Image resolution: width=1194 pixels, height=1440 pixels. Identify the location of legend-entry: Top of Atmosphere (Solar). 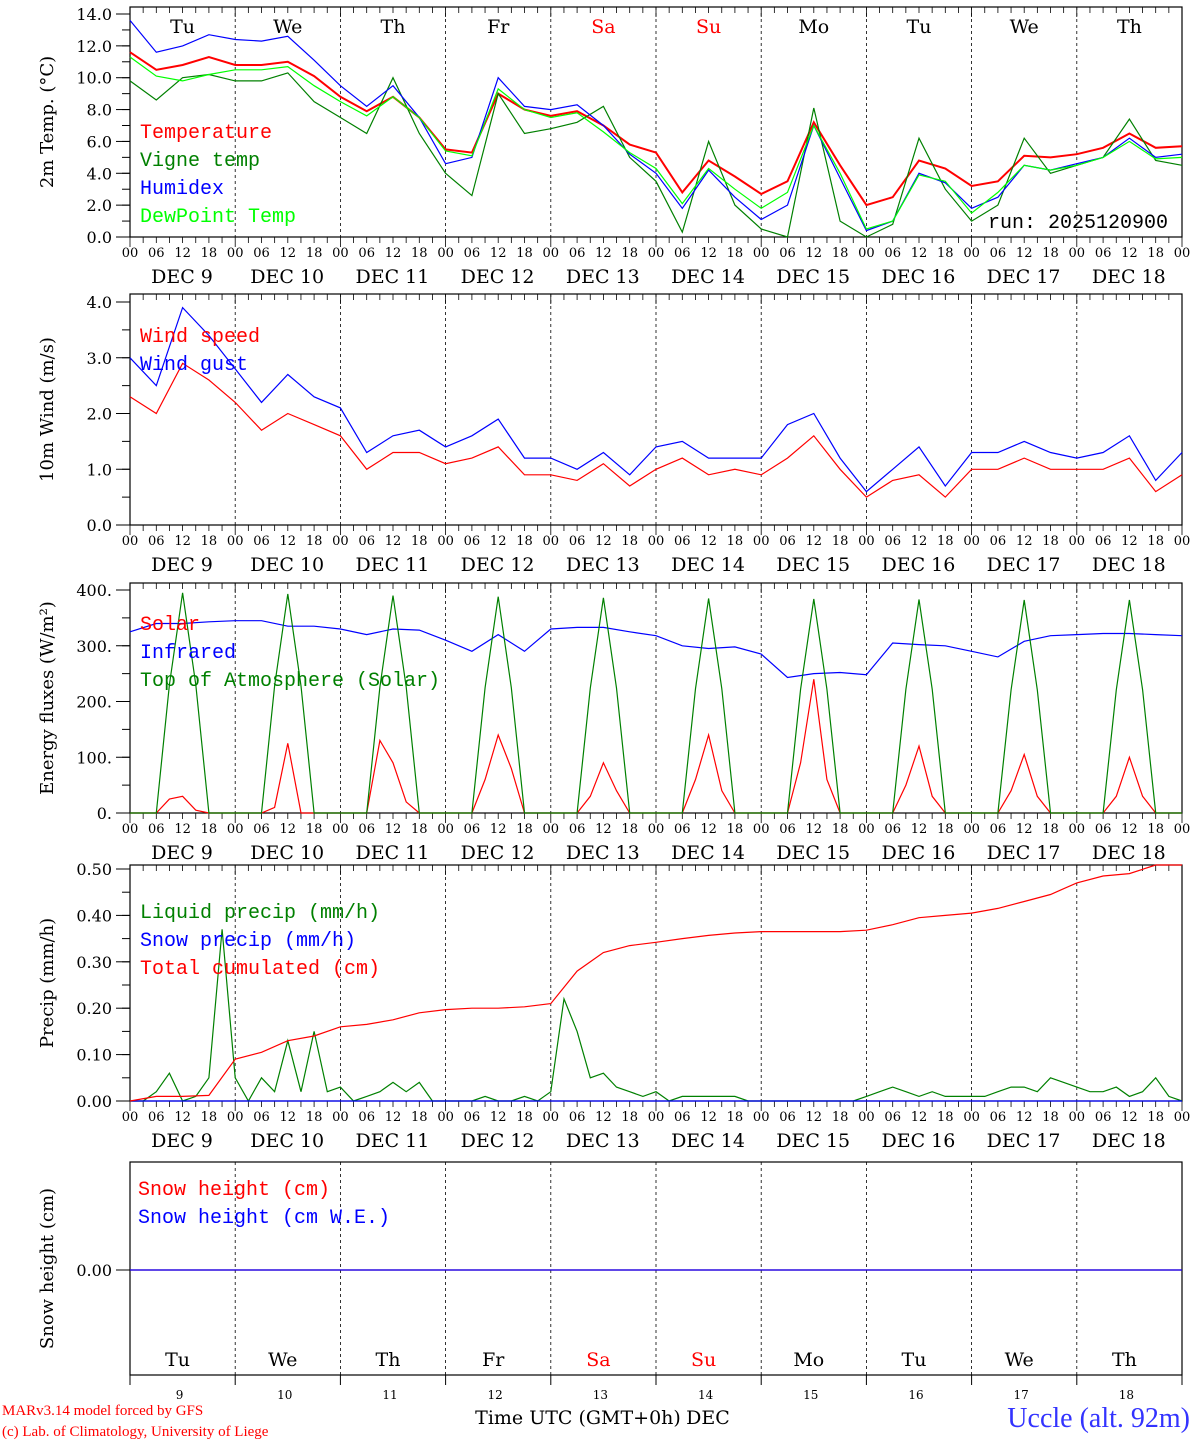
(290, 681).